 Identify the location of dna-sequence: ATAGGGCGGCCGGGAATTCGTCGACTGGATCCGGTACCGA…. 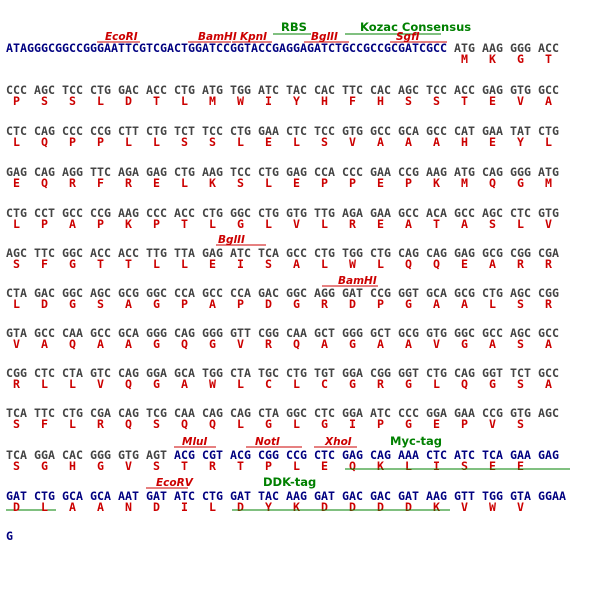
(226, 48).